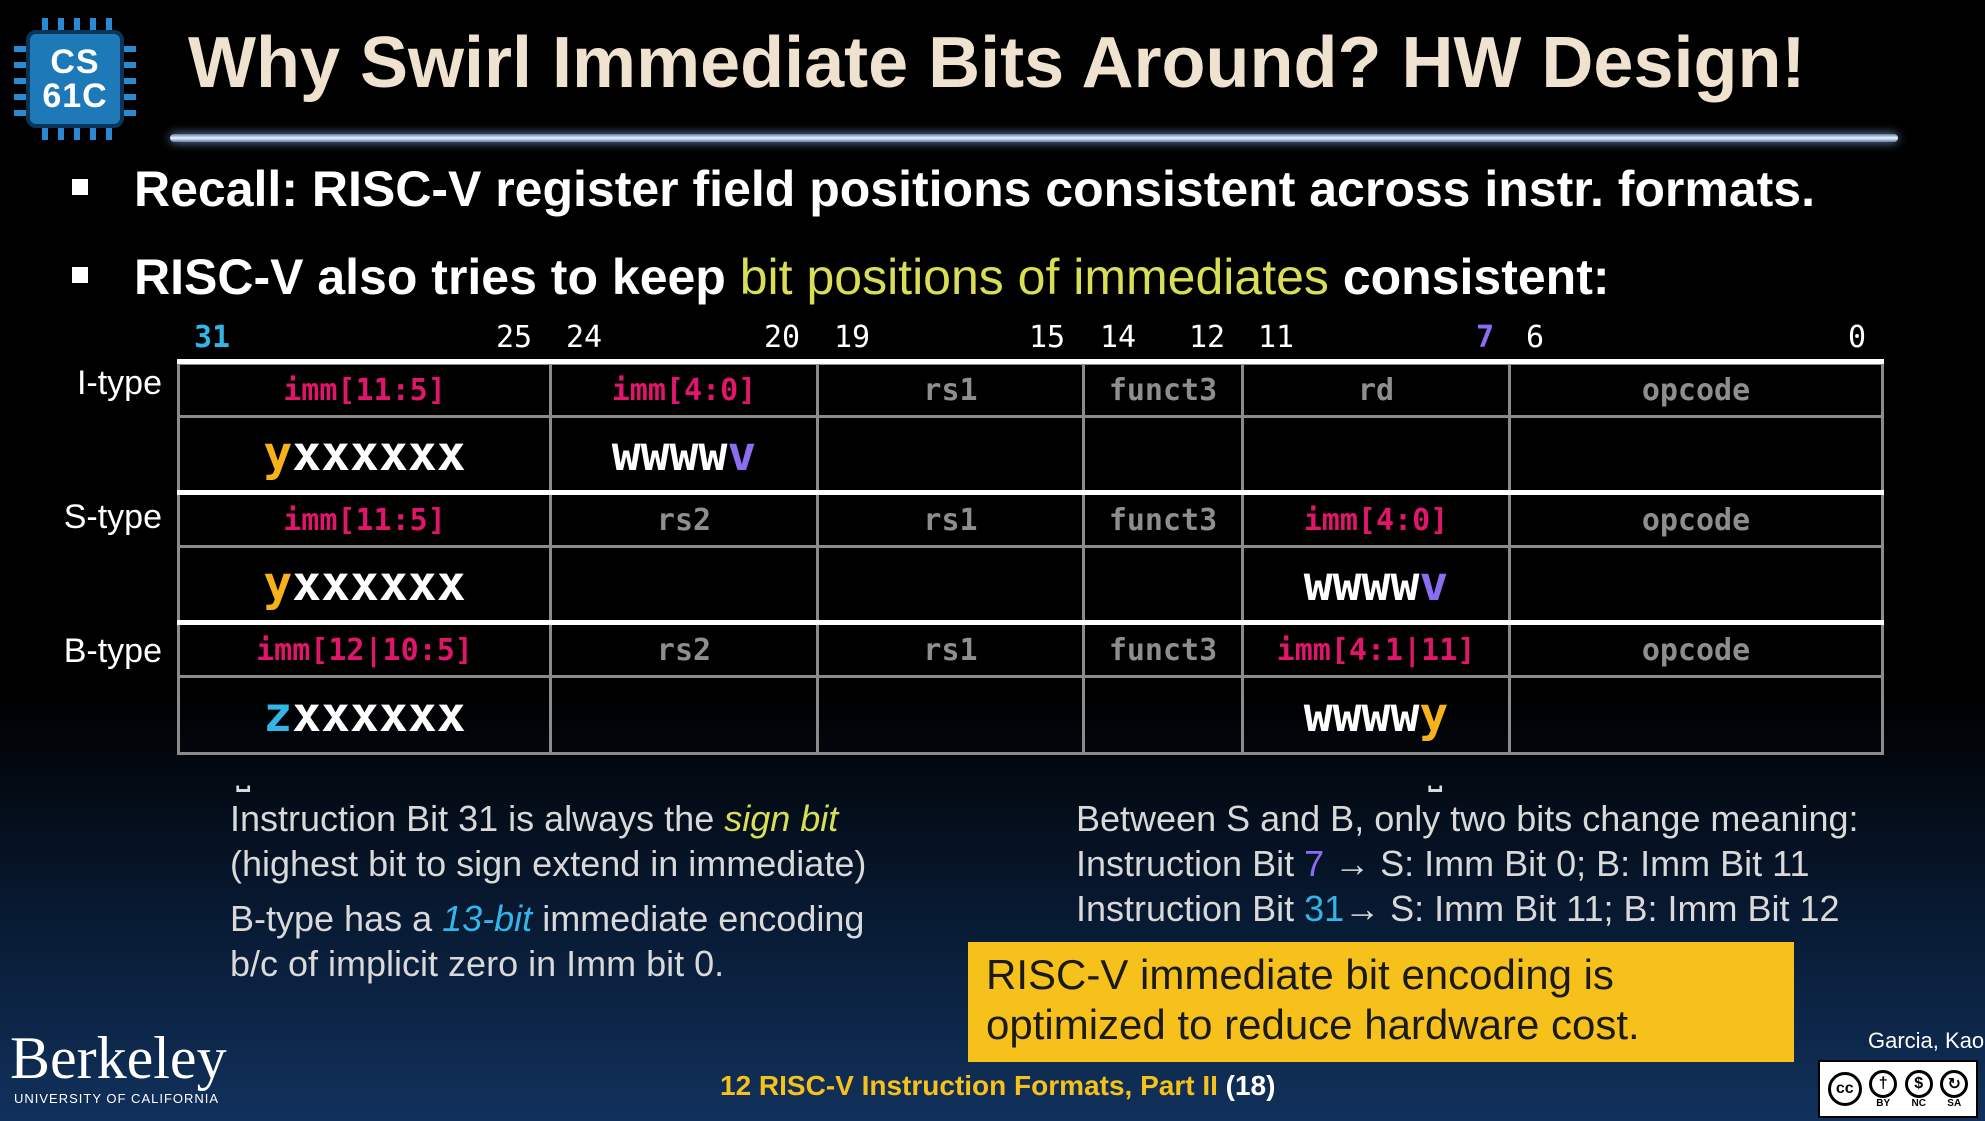  What do you see at coordinates (1376, 454) in the screenshot?
I see `i-type-rd-bits` at bounding box center [1376, 454].